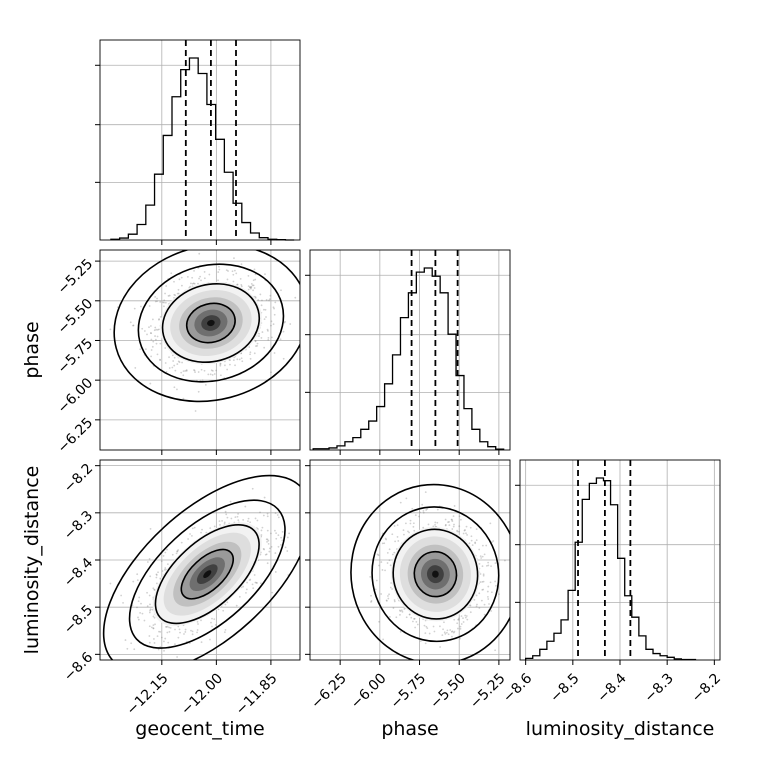  What do you see at coordinates (430, 571) in the screenshot?
I see `joint-phase-vs-luminosity-distance-contour` at bounding box center [430, 571].